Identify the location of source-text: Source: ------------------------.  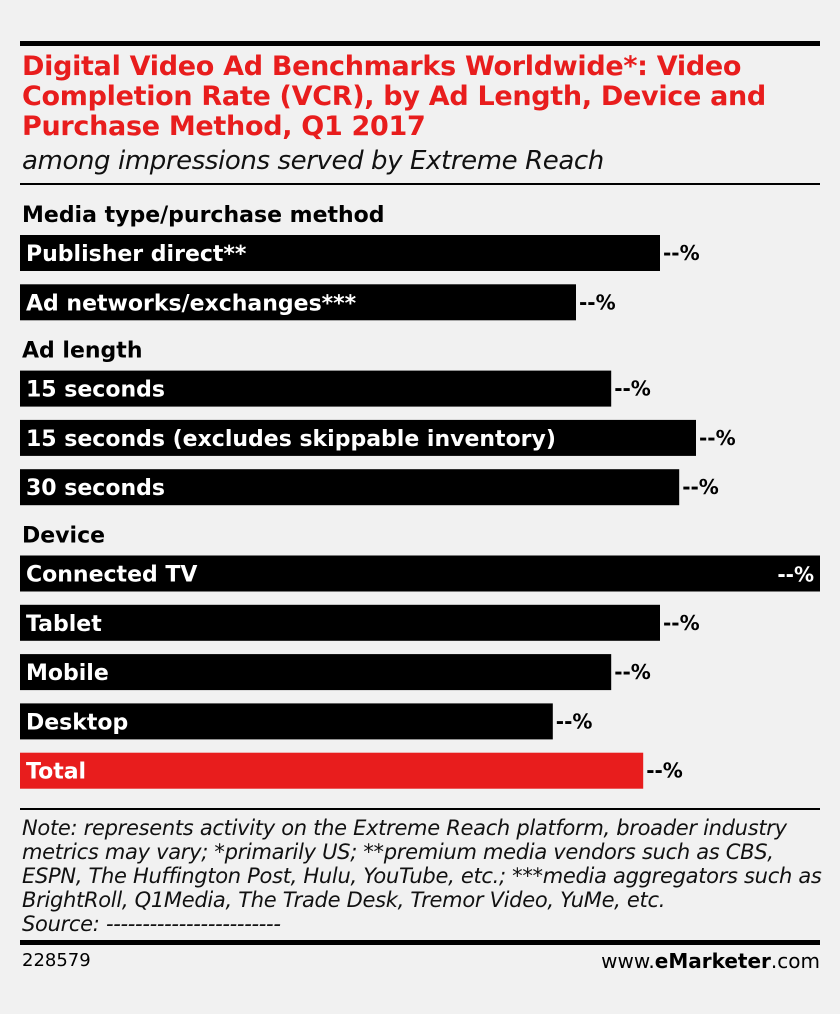
(151, 924).